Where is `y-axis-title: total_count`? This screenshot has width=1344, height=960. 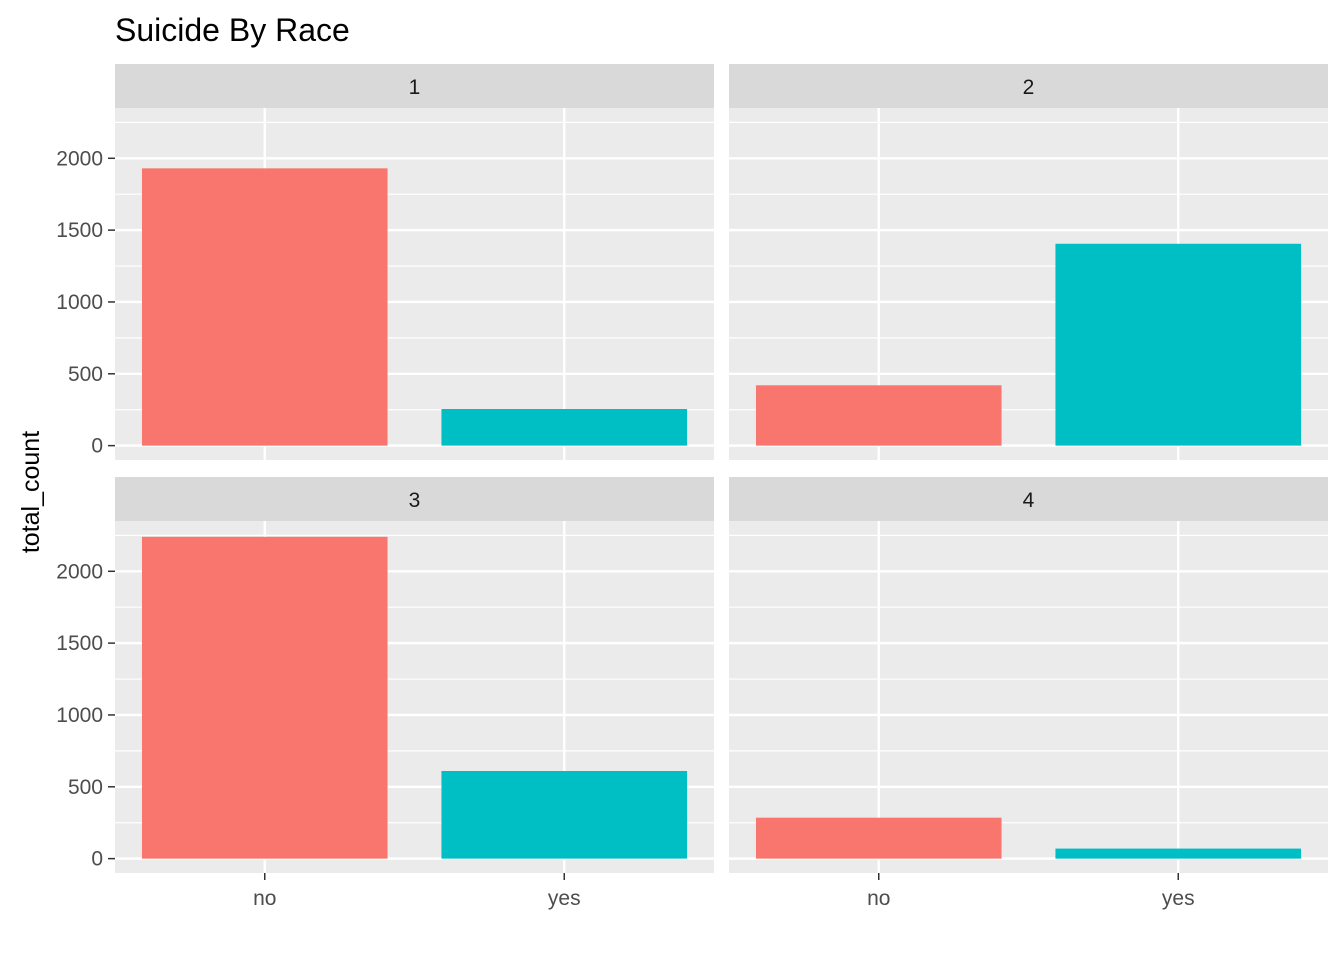 y-axis-title: total_count is located at coordinates (31, 492).